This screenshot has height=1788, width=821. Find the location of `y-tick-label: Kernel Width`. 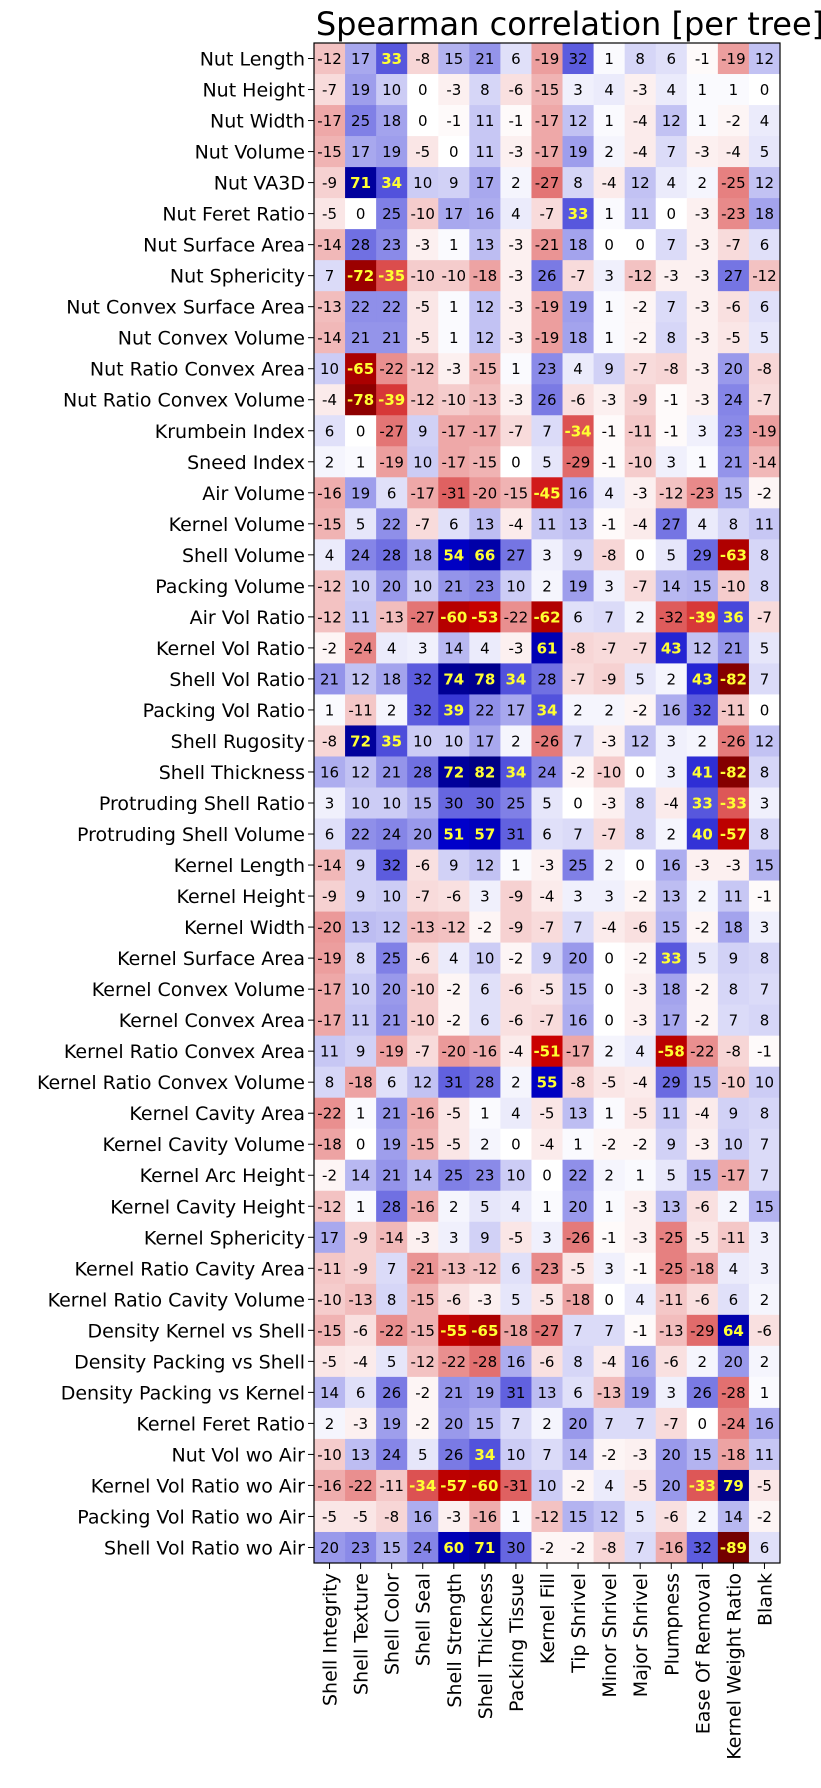

y-tick-label: Kernel Width is located at coordinates (244, 928).